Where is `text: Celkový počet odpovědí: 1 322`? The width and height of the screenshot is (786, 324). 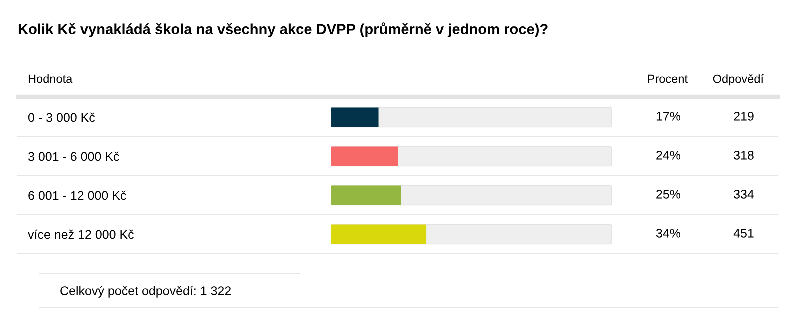
text: Celkový počet odpovědí: 1 322 is located at coordinates (146, 292).